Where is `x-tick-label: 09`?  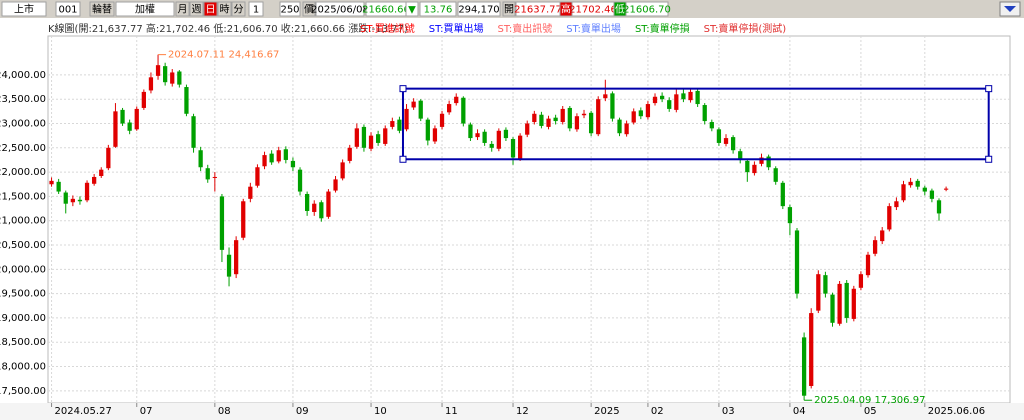
x-tick-label: 09 is located at coordinates (302, 411).